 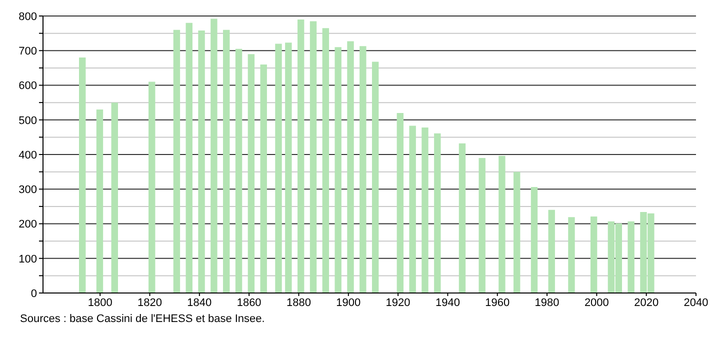 What do you see at coordinates (348, 302) in the screenshot?
I see `x-tick-label: 1900` at bounding box center [348, 302].